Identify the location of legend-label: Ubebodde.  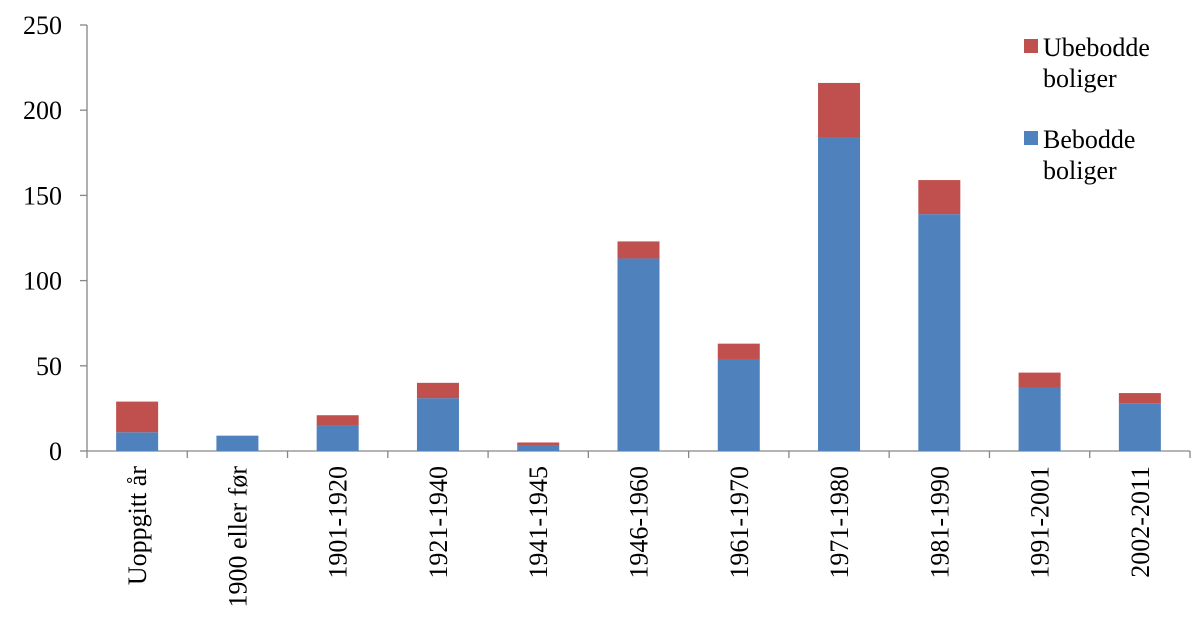
(1096, 47).